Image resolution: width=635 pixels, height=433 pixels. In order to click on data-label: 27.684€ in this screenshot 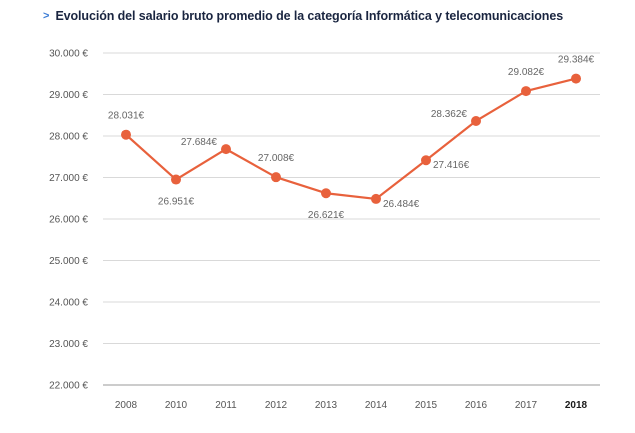, I will do `click(199, 142)`.